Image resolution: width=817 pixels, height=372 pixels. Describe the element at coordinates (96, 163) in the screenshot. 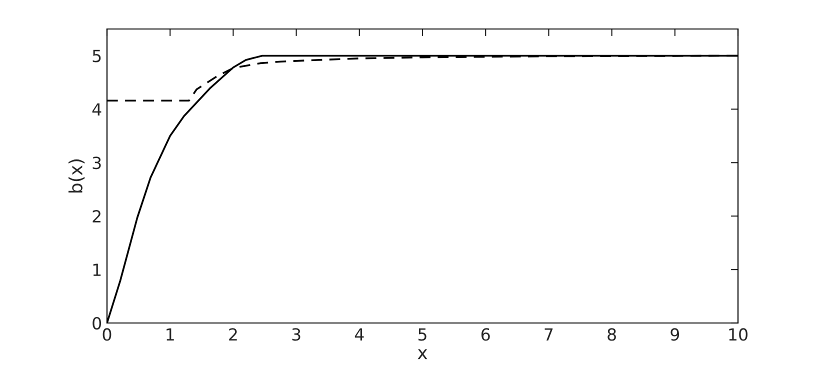

I see `y-tick-label: 3` at that location.